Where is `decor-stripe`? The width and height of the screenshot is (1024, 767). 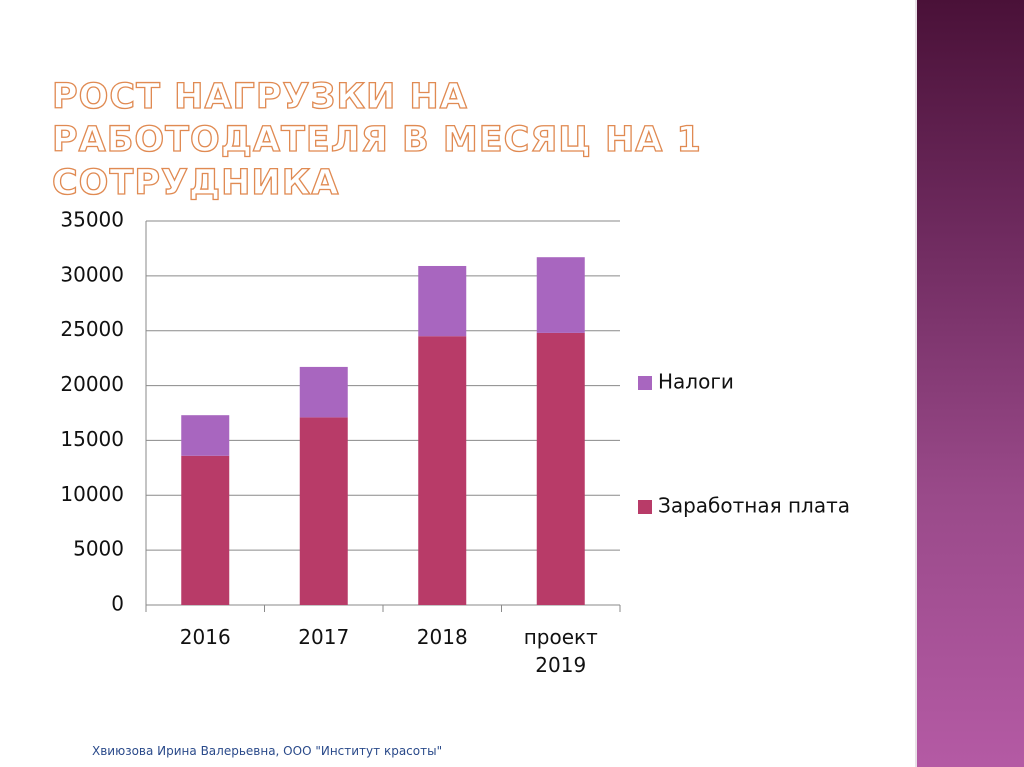
decor-stripe is located at coordinates (969, 383).